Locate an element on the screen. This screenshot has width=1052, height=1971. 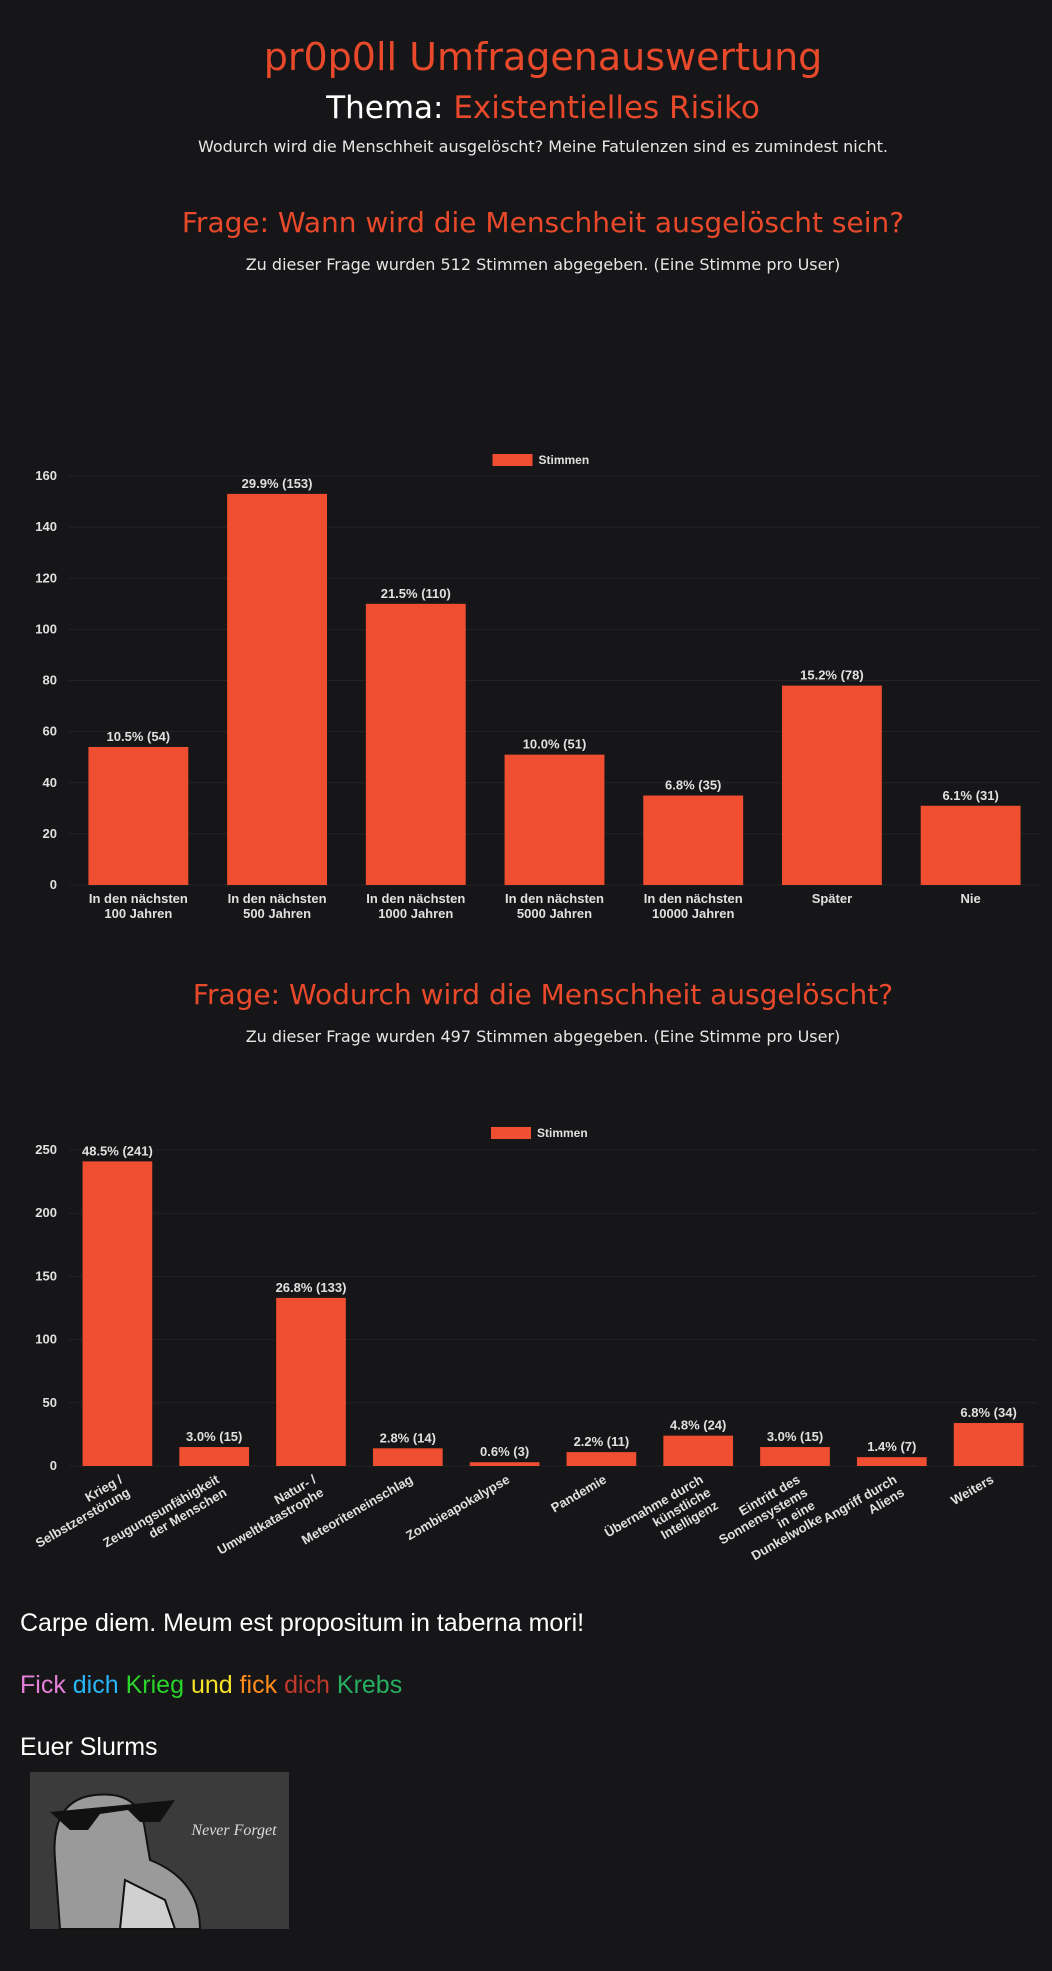
value-label: 6.8% (35) is located at coordinates (693, 785).